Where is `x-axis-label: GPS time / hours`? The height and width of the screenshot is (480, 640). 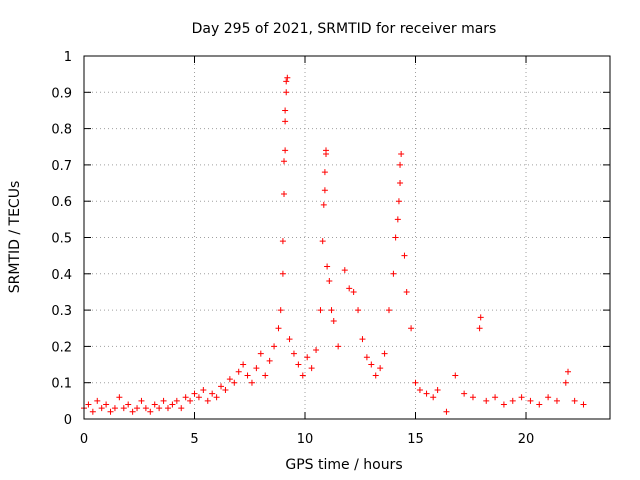 x-axis-label: GPS time / hours is located at coordinates (343, 465).